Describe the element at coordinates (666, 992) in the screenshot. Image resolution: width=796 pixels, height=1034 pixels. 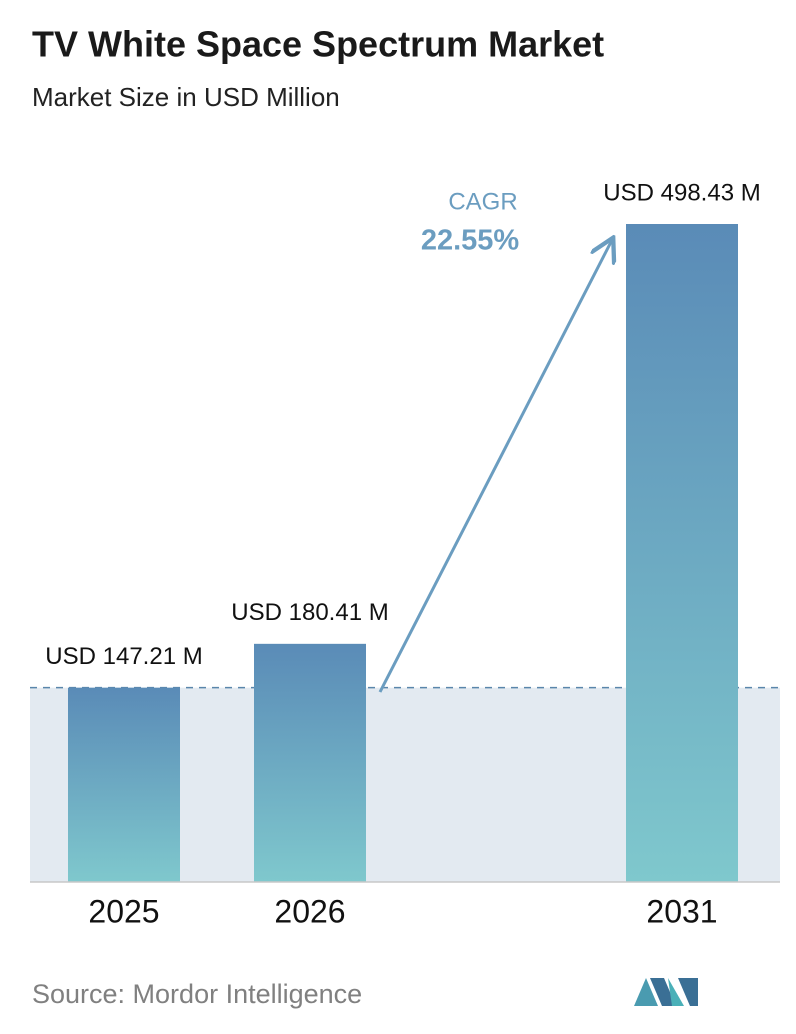
I see `logo` at that location.